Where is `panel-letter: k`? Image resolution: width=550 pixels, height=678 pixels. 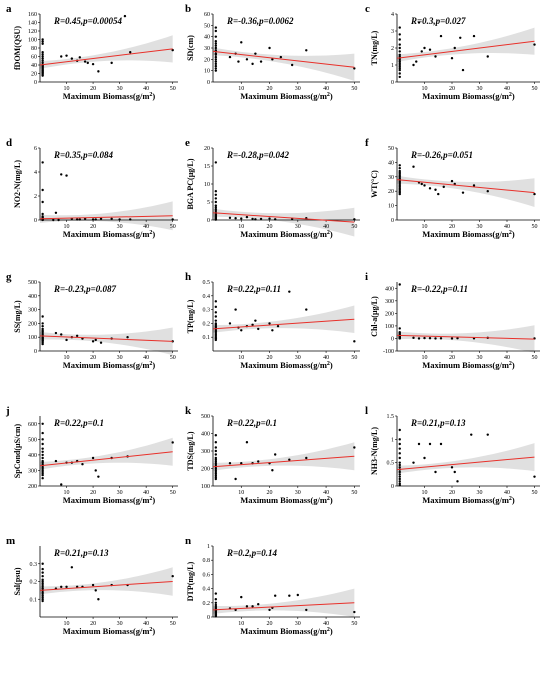 panel-letter: k is located at coordinates (188, 411).